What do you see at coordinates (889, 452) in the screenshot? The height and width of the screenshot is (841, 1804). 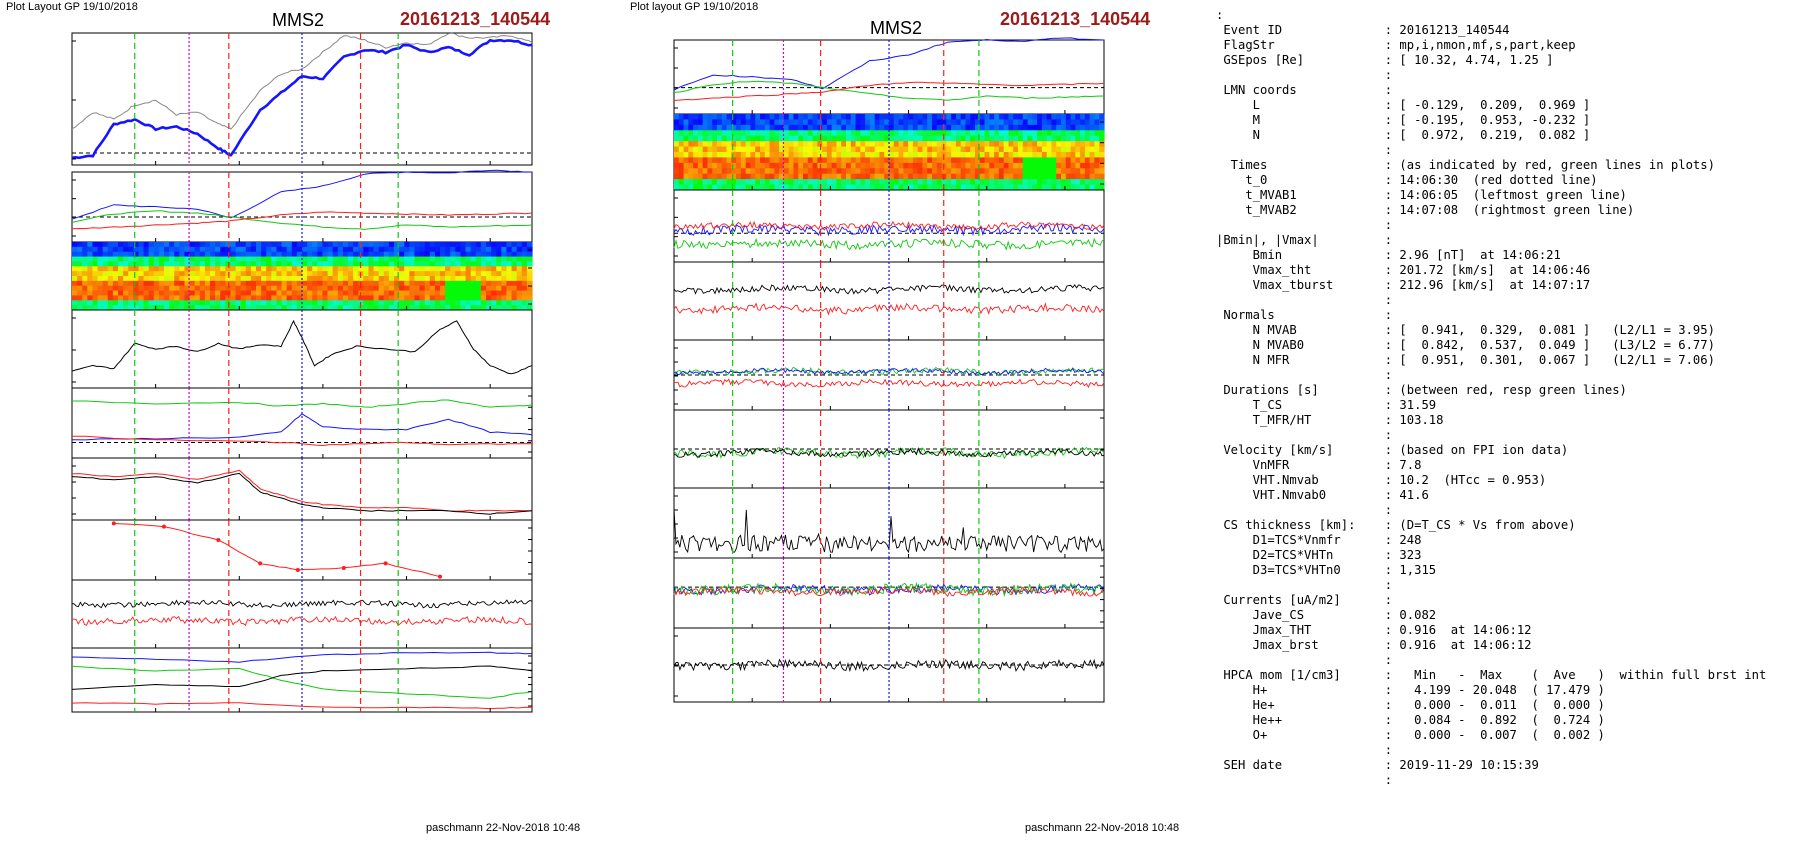 I see `trace-black` at bounding box center [889, 452].